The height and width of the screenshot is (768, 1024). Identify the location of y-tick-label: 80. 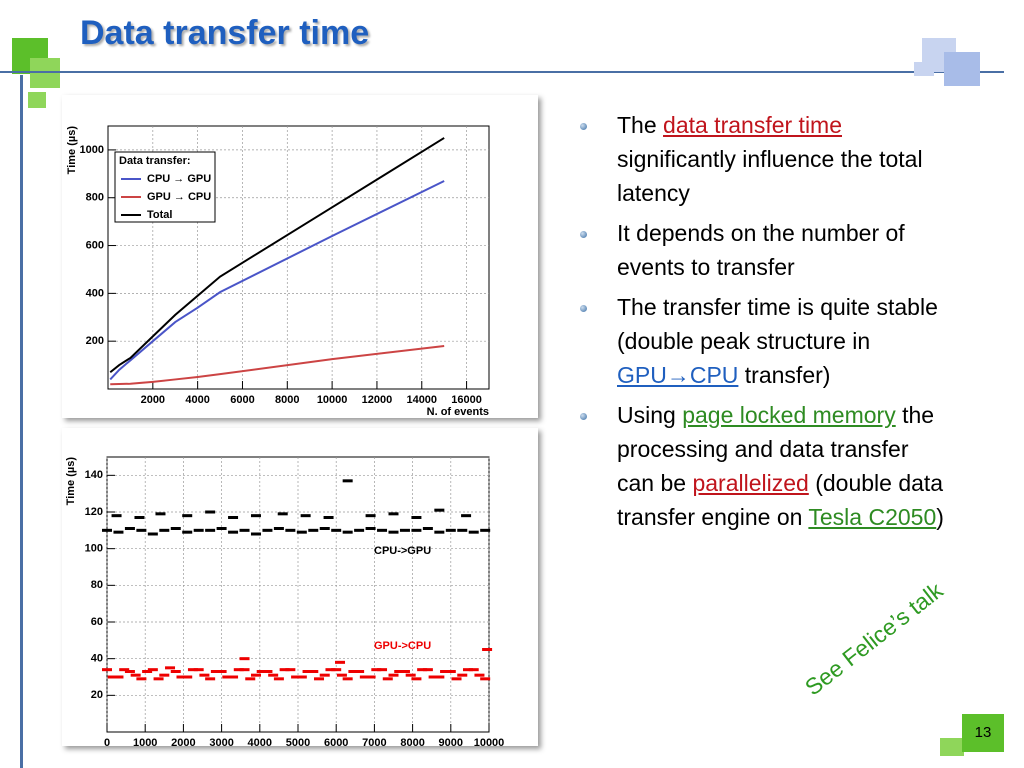
(97, 585).